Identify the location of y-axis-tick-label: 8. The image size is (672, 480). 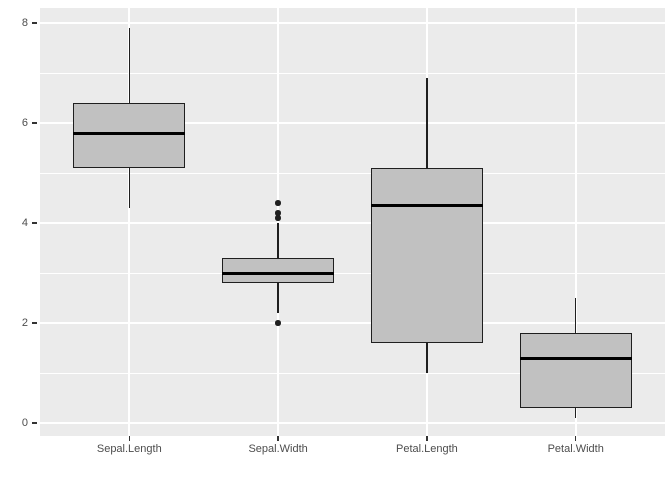
(24, 23).